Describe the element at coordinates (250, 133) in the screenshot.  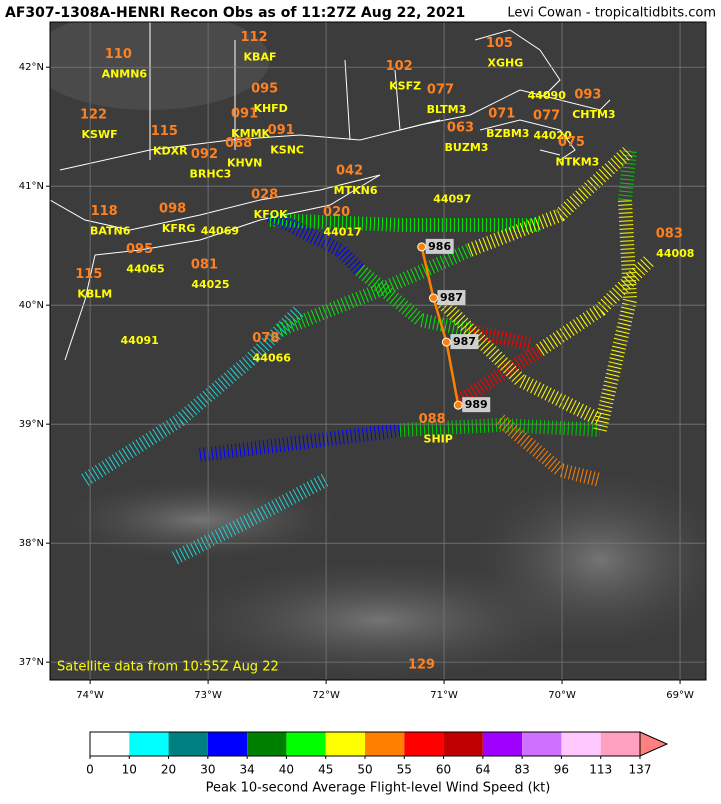
I see `station-id: KMMK` at that location.